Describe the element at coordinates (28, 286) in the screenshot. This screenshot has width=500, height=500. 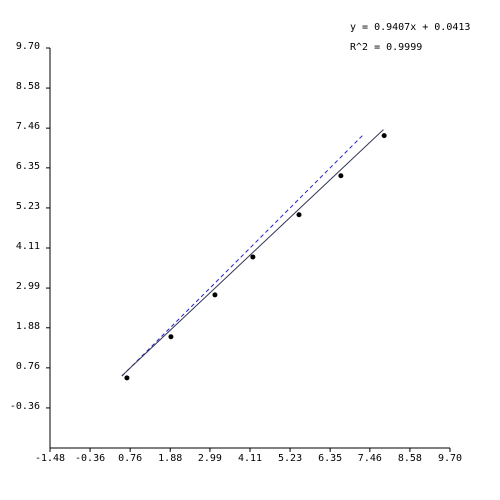
I see `y-tick-label: 2.99` at that location.